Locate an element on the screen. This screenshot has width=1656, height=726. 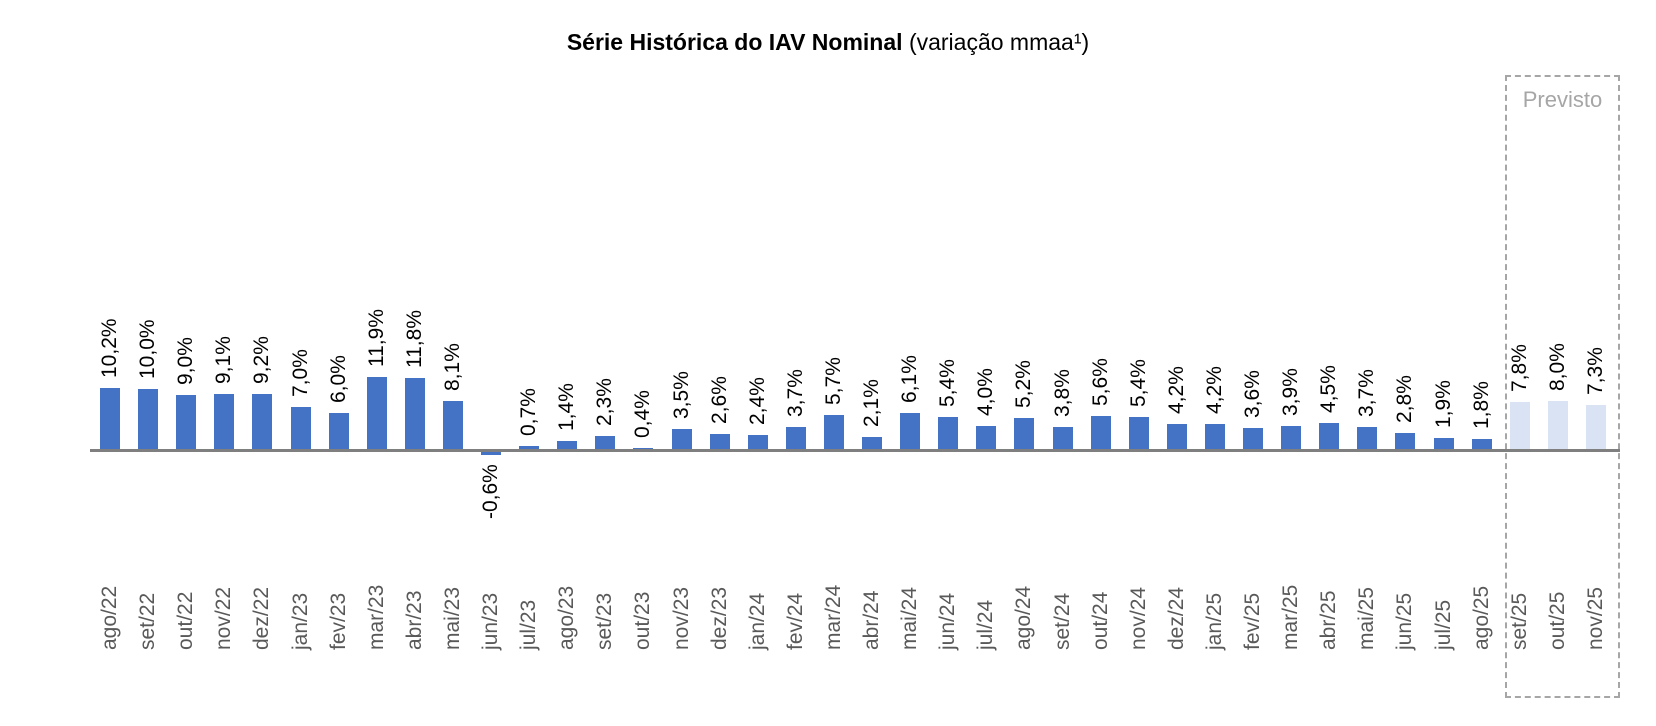
forecast-region-box: Previsto is located at coordinates (1562, 386).